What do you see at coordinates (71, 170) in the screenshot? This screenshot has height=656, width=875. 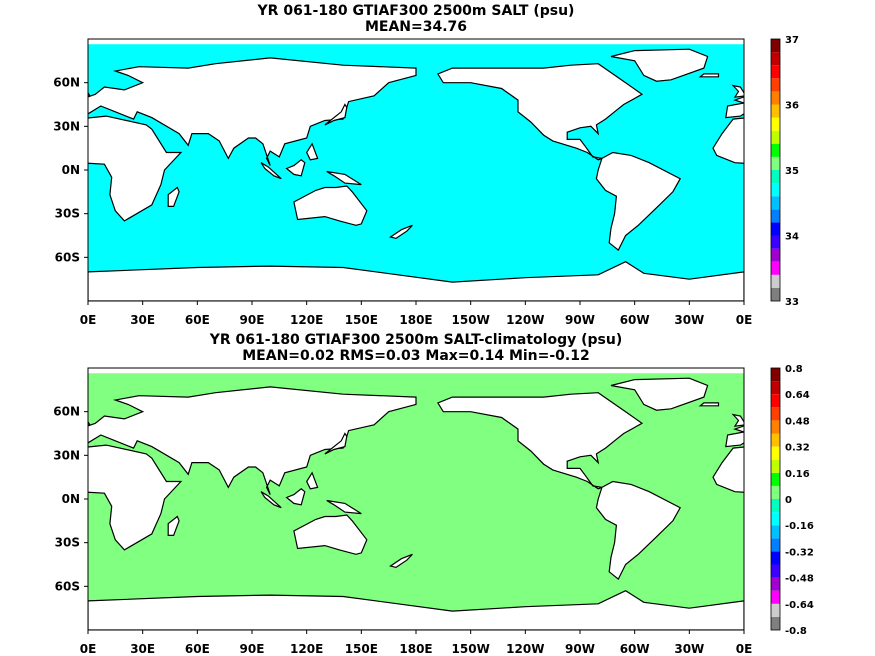 I see `y-tick-label: 0N` at bounding box center [71, 170].